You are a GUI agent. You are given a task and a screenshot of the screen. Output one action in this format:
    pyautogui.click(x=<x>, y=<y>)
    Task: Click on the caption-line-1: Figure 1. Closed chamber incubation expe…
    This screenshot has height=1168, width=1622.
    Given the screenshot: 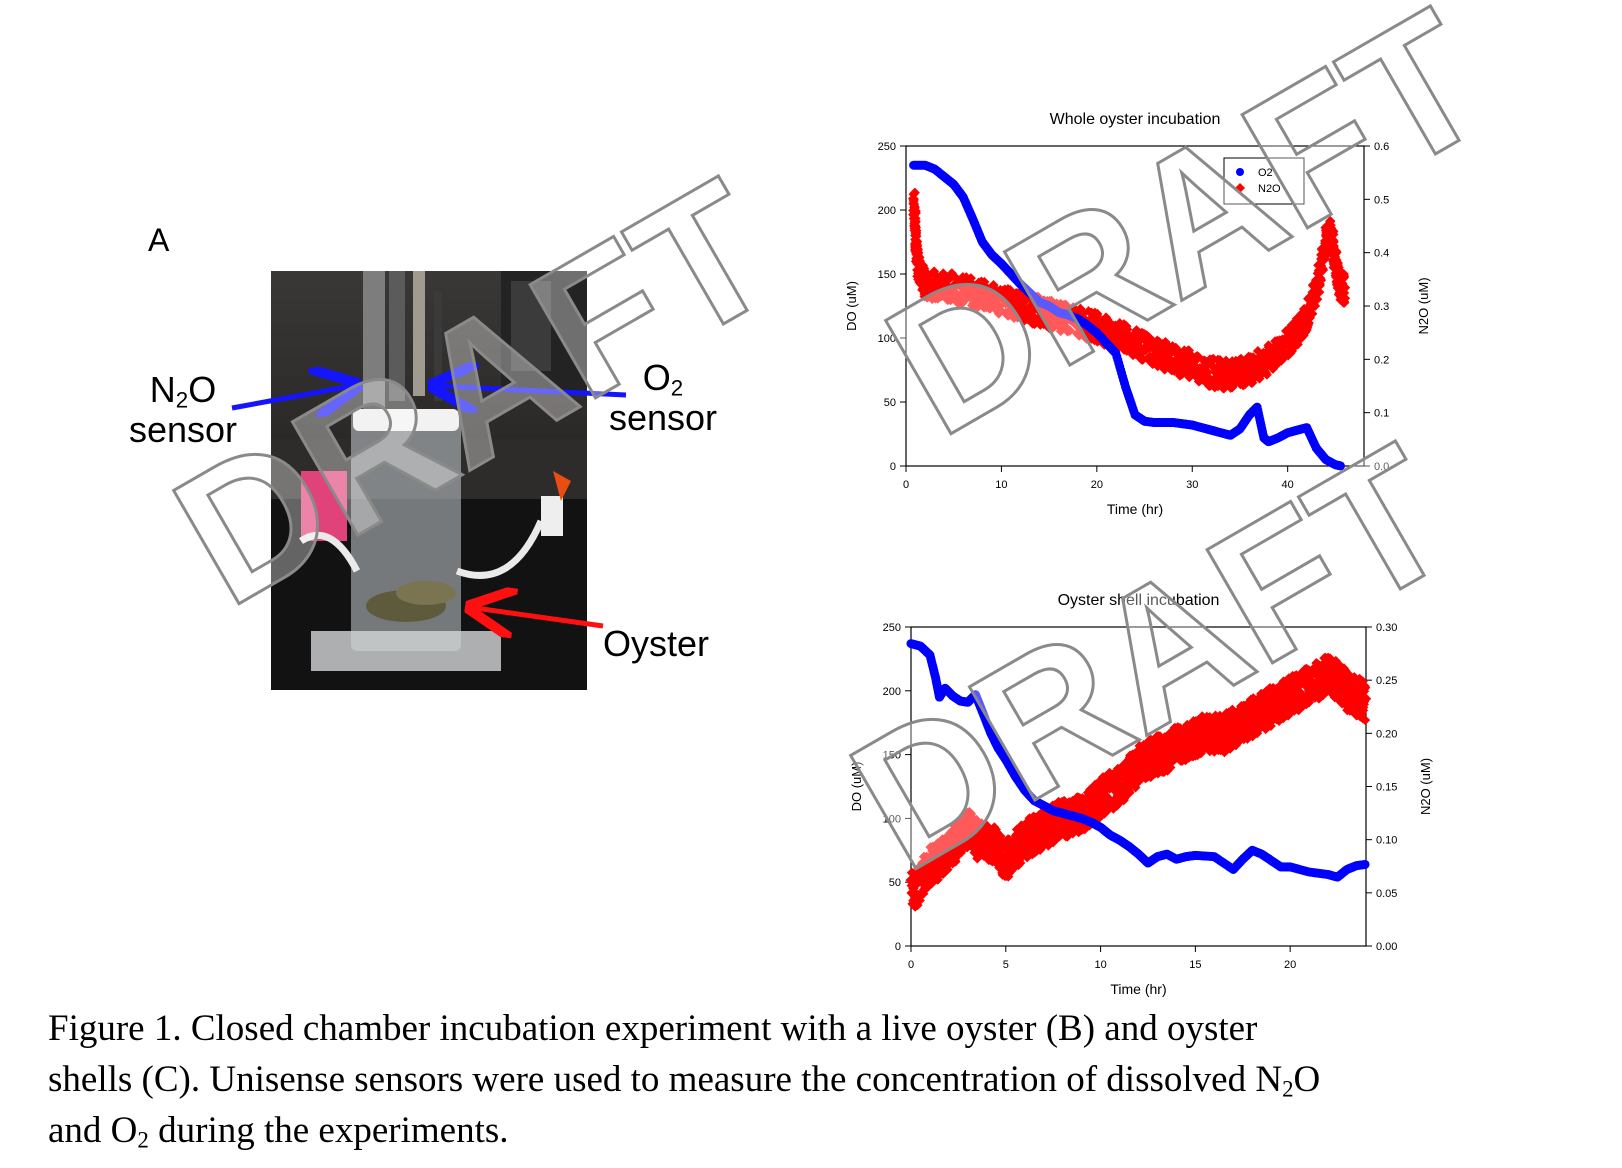 What is the action you would take?
    pyautogui.click(x=653, y=1028)
    